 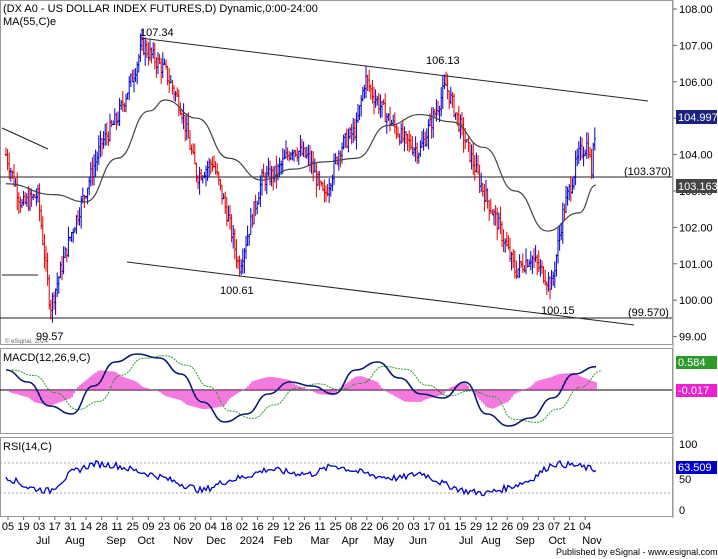 I want to click on macd-line, so click(x=301, y=390).